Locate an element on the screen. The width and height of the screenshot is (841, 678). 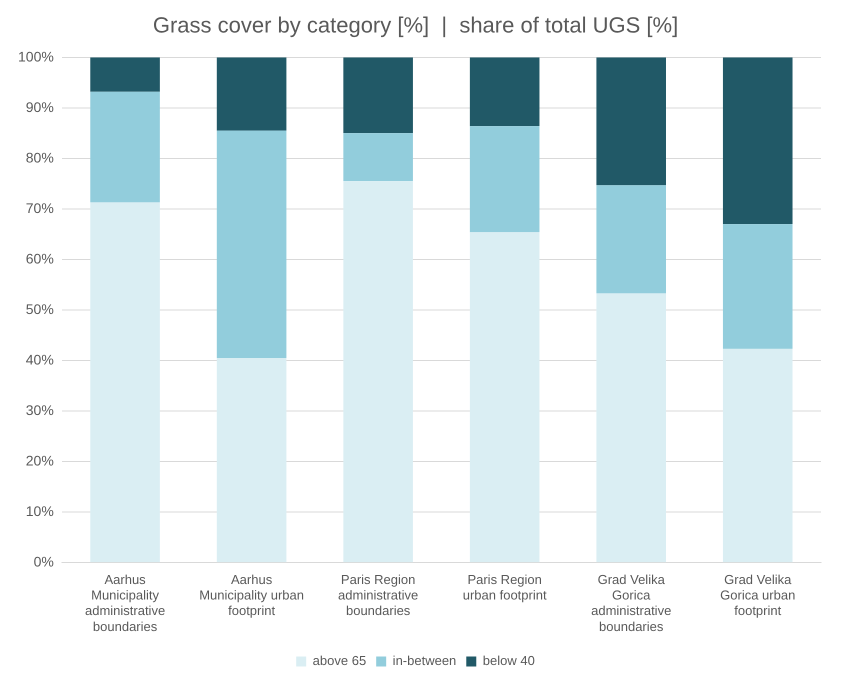
x-tick-label: Aarhus Municipality administrative boundaries is located at coordinates (125, 603).